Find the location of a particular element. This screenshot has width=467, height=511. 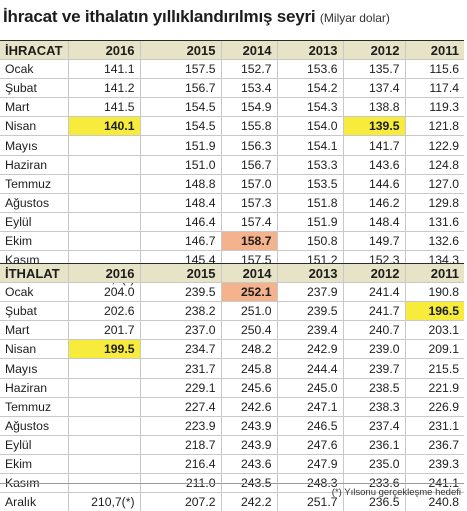

value-cell: 215.5 is located at coordinates (434, 368).